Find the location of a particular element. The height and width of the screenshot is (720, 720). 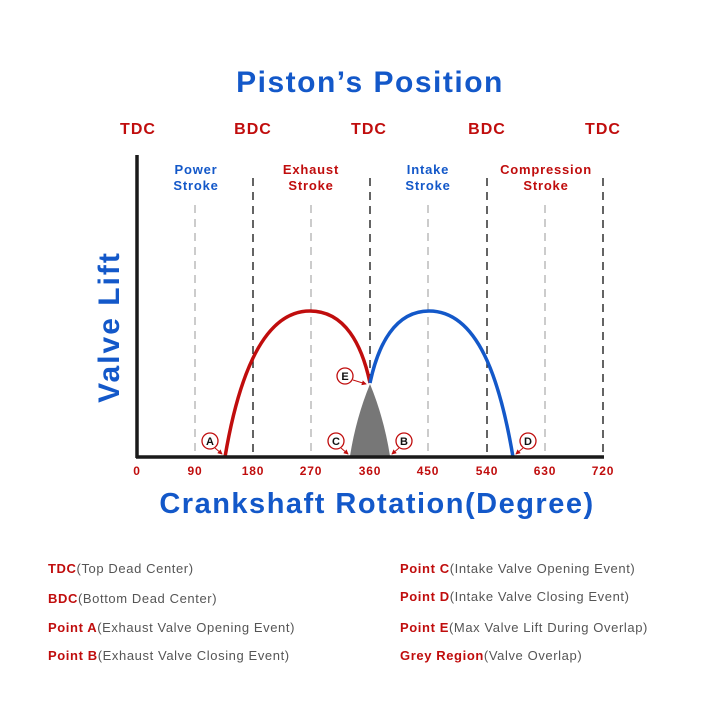

legend-item-point-e: Point E(Max Valve Lift During Overlap) is located at coordinates (524, 627).